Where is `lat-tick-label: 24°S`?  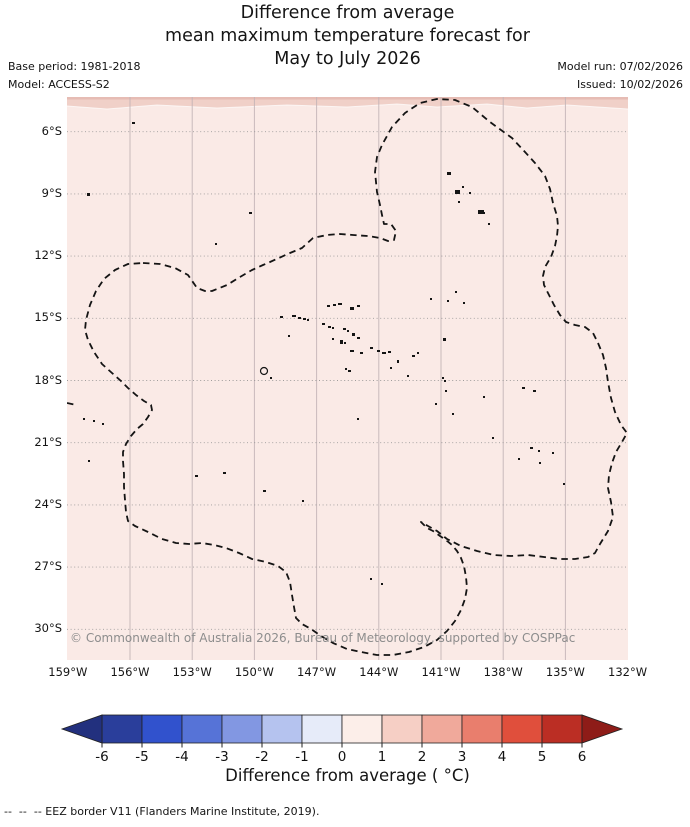
lat-tick-label: 24°S is located at coordinates (48, 503).